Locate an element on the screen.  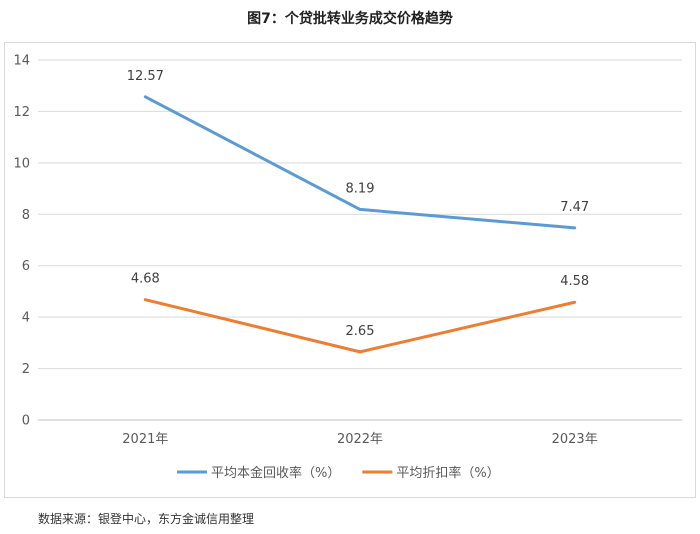
y-tick-label: 12 is located at coordinates (21, 112).